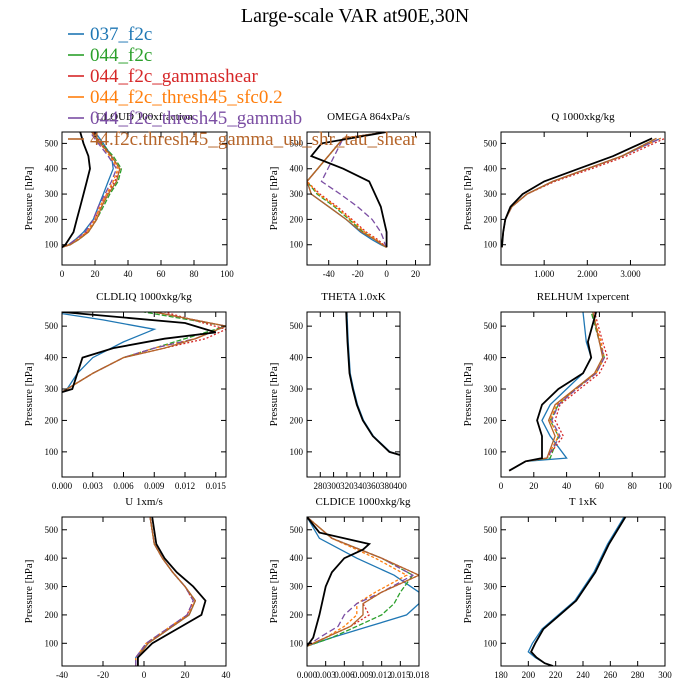 This screenshot has width=700, height=700. I want to click on panel-title: THETA 1.0xK, so click(353, 297).